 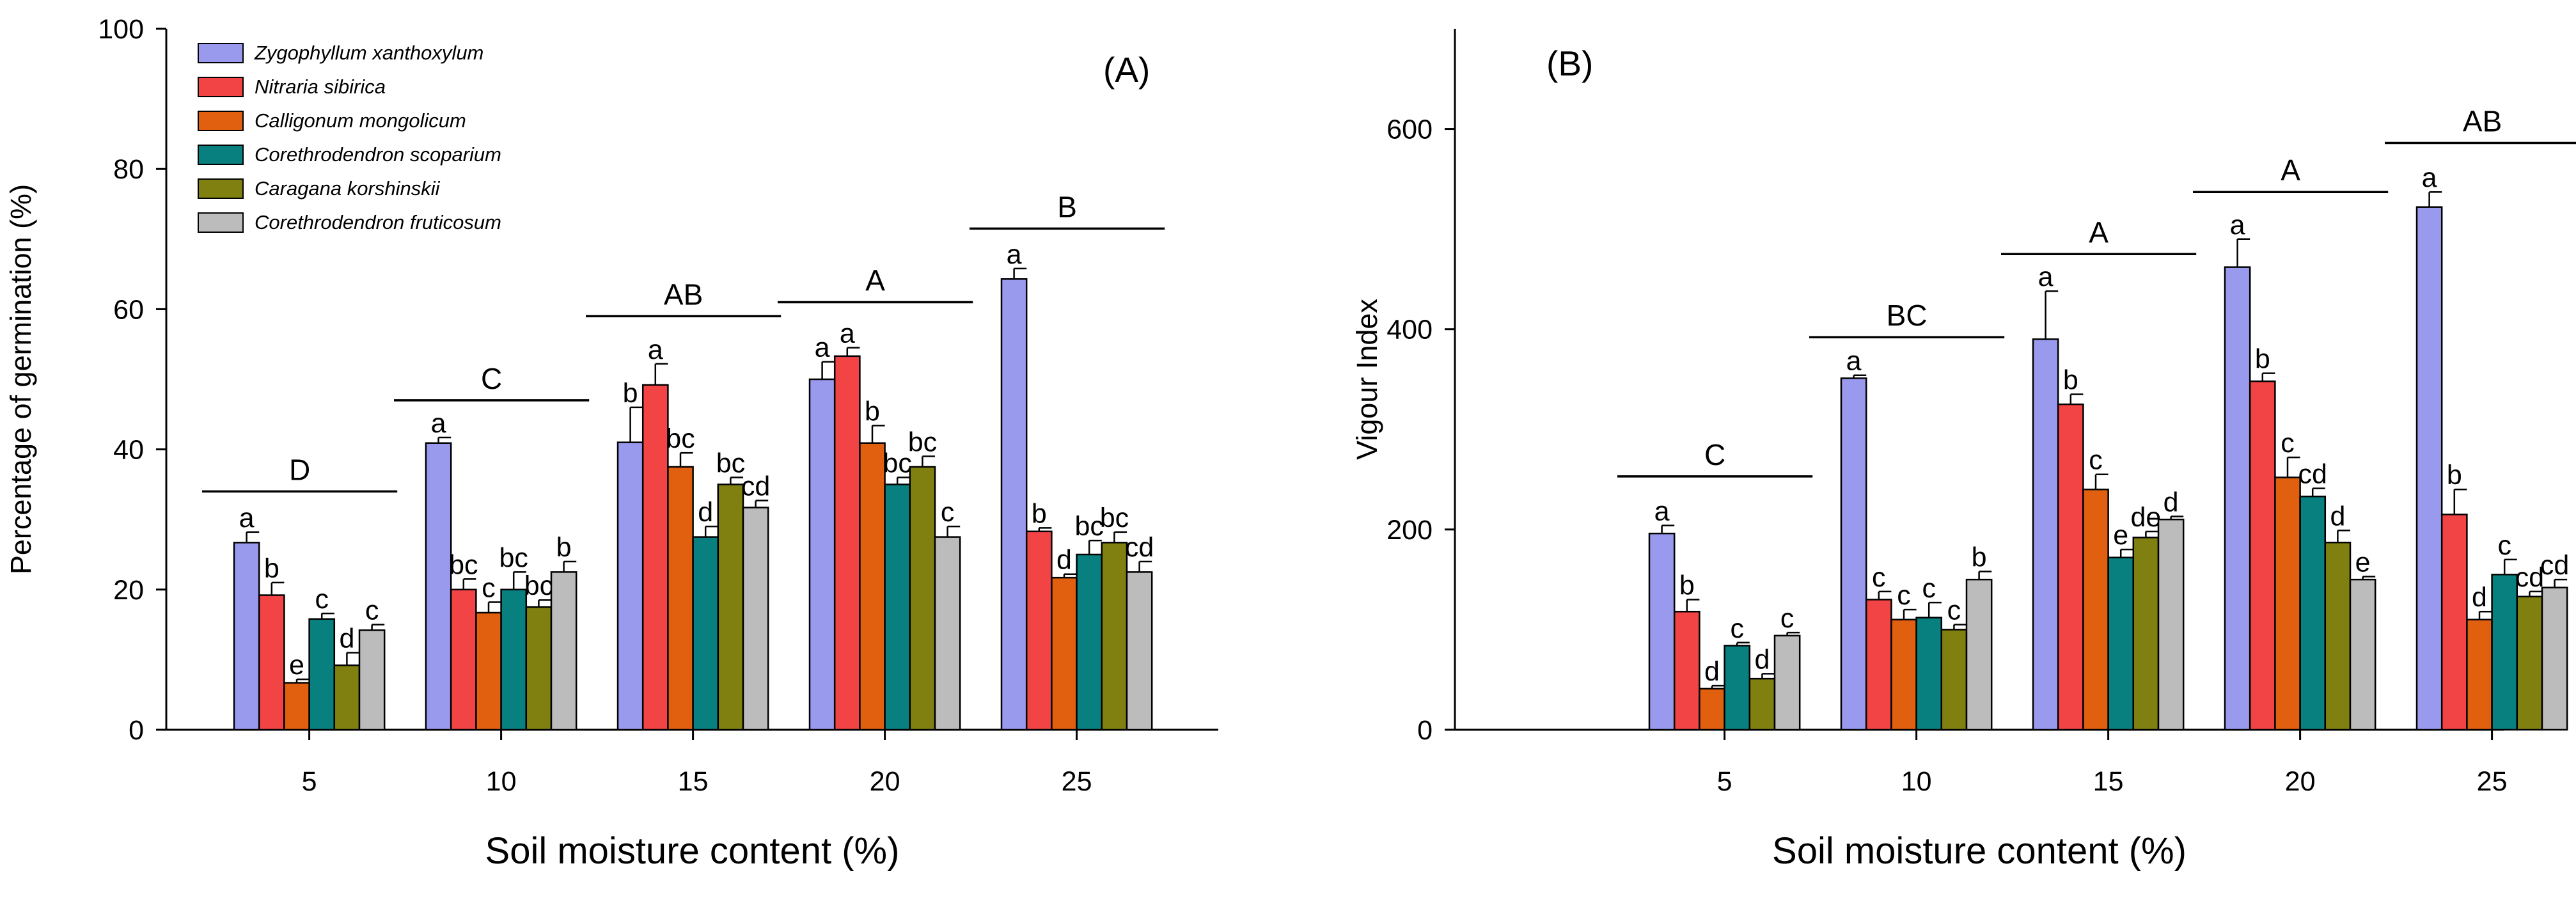 I want to click on y-axis-title: Percentage of germination (%), so click(x=20, y=379).